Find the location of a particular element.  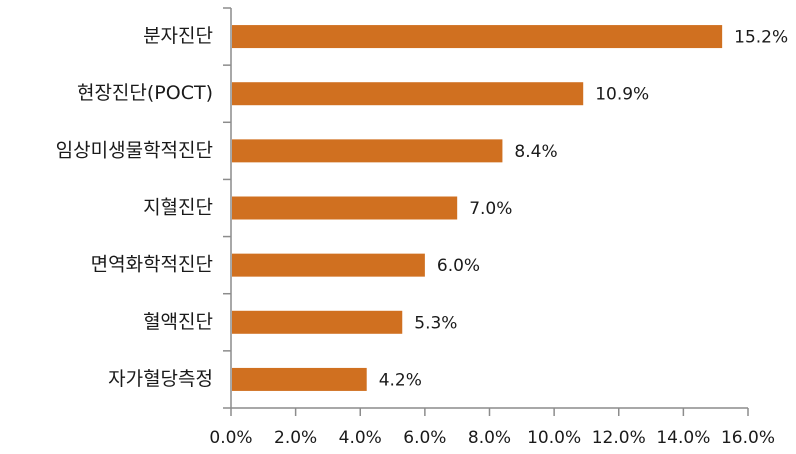

x-tick-label-2: 4.0% is located at coordinates (360, 438).